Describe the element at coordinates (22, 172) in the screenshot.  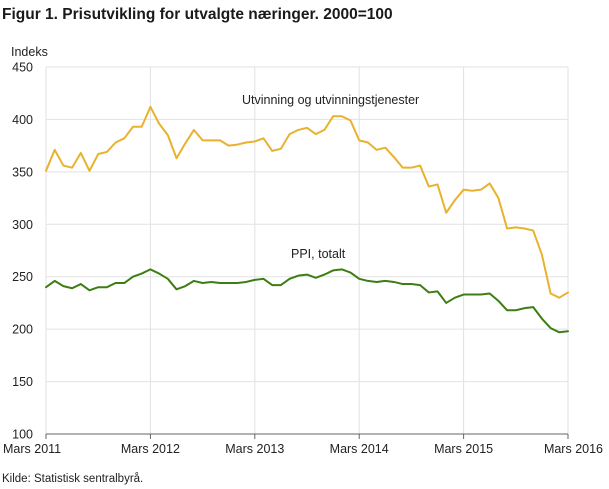
I see `y-tick-label: 350` at that location.